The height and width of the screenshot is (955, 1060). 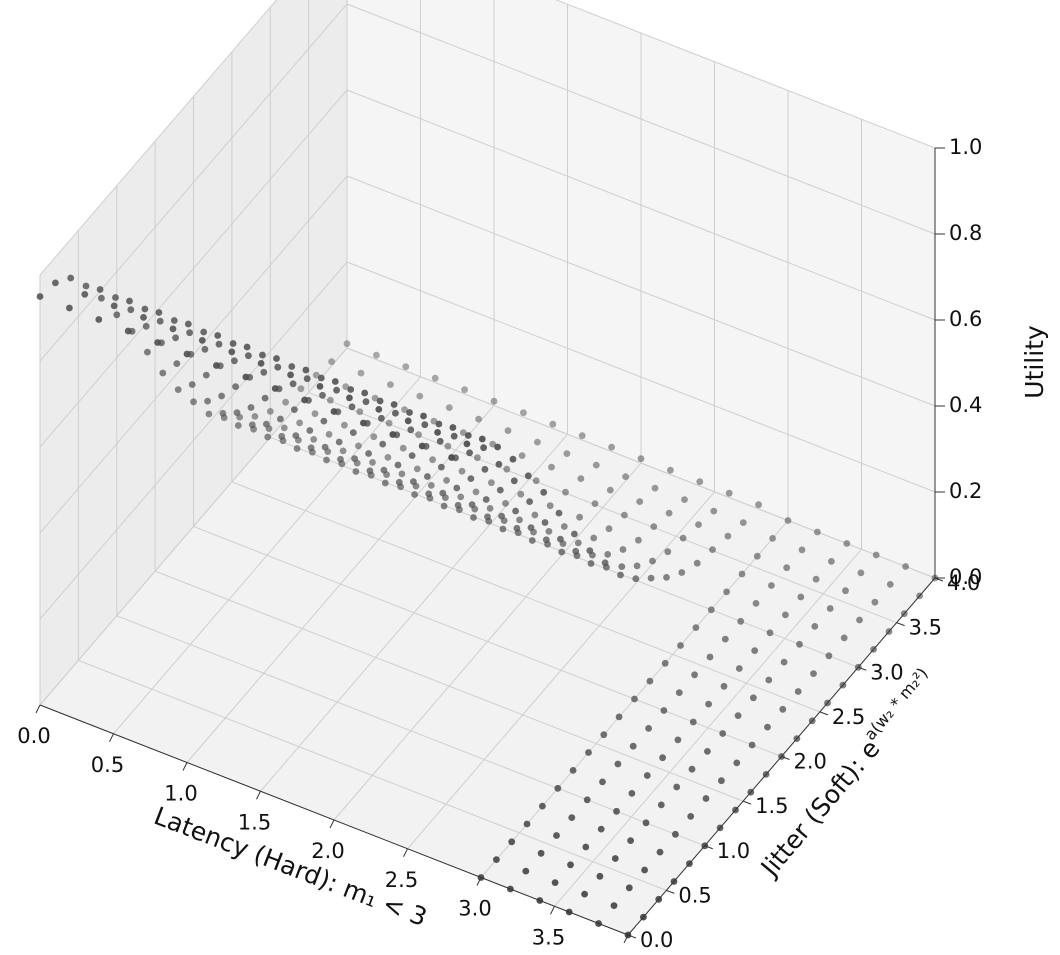 I want to click on y-tick-label: 1.0, so click(x=733, y=851).